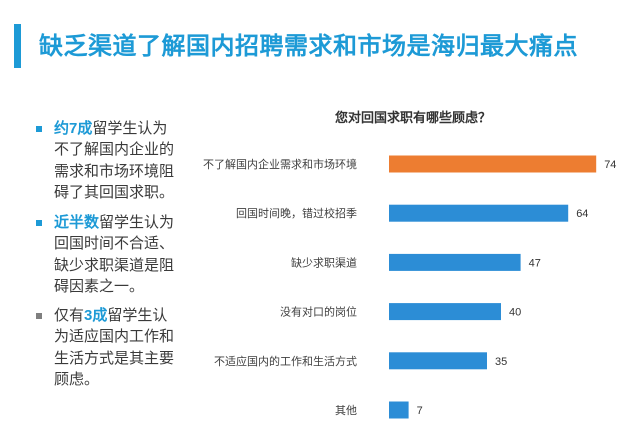  What do you see at coordinates (114, 358) in the screenshot?
I see `bullet-line: 生活方式是其主要` at bounding box center [114, 358].